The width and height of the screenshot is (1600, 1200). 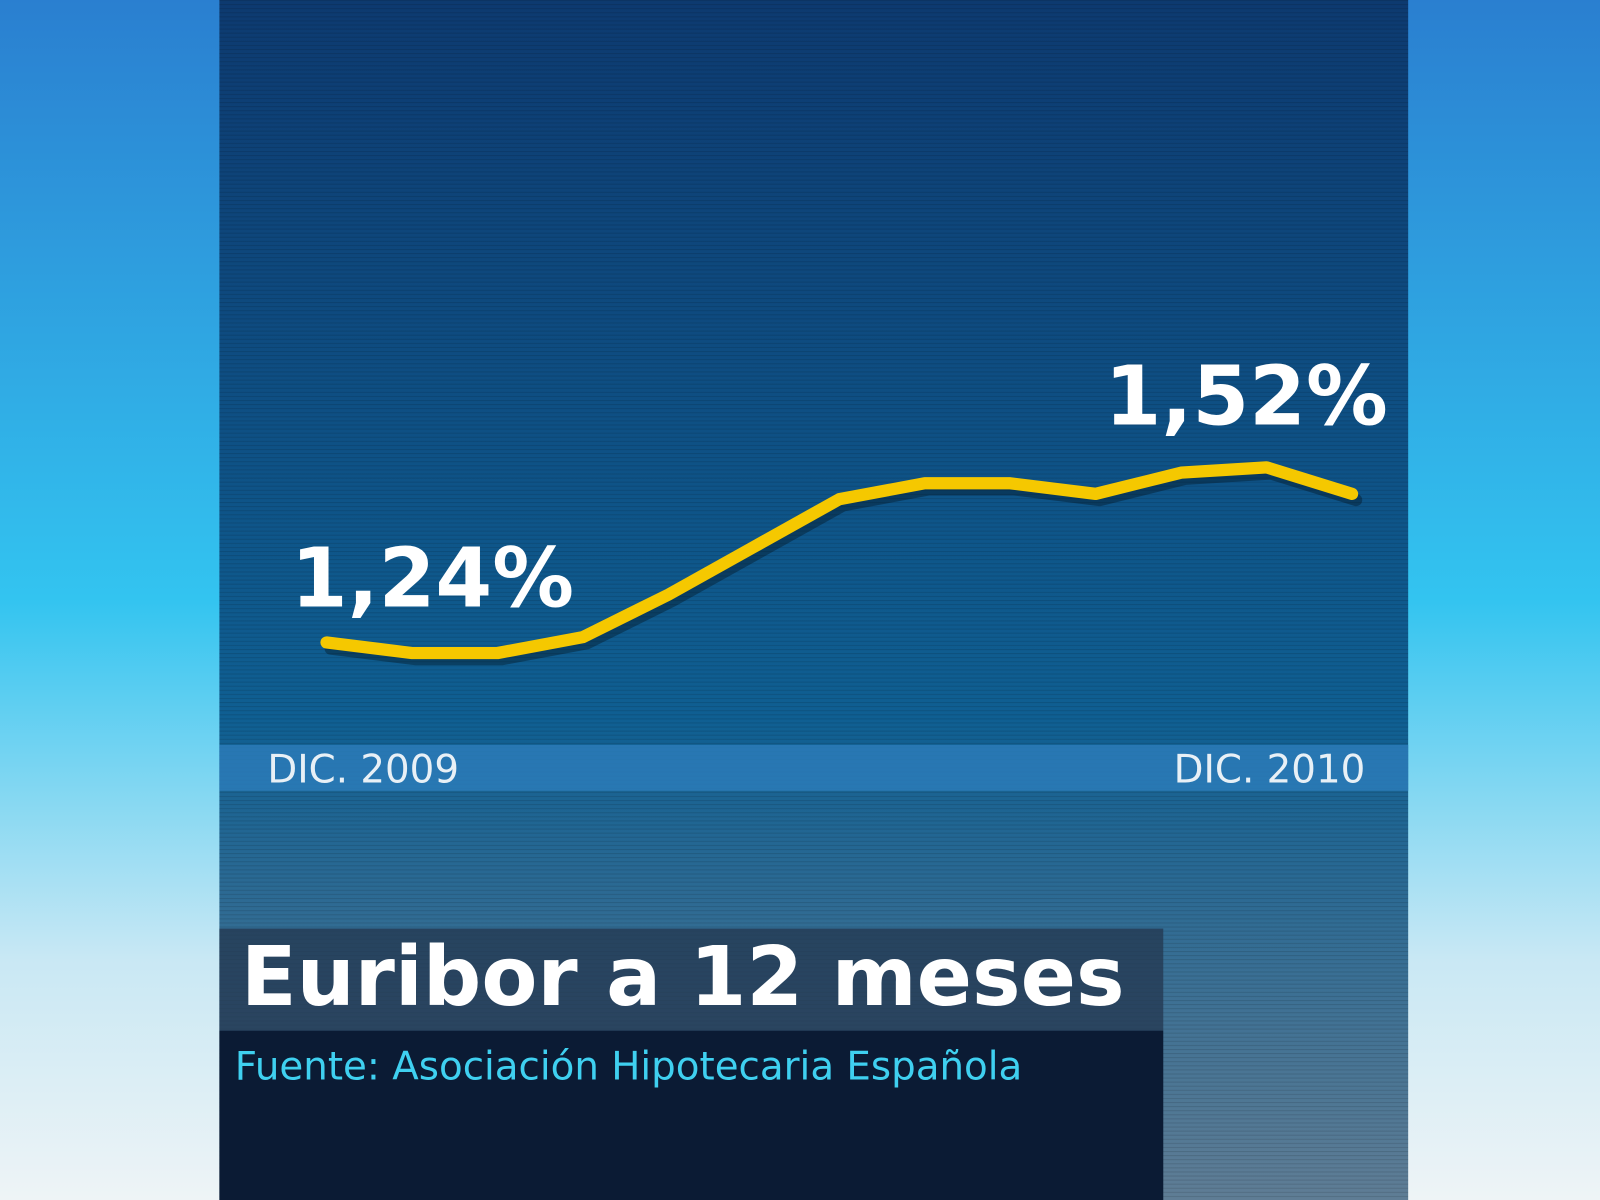 I want to click on chart-title: Euribor a 12 meses, so click(x=683, y=977).